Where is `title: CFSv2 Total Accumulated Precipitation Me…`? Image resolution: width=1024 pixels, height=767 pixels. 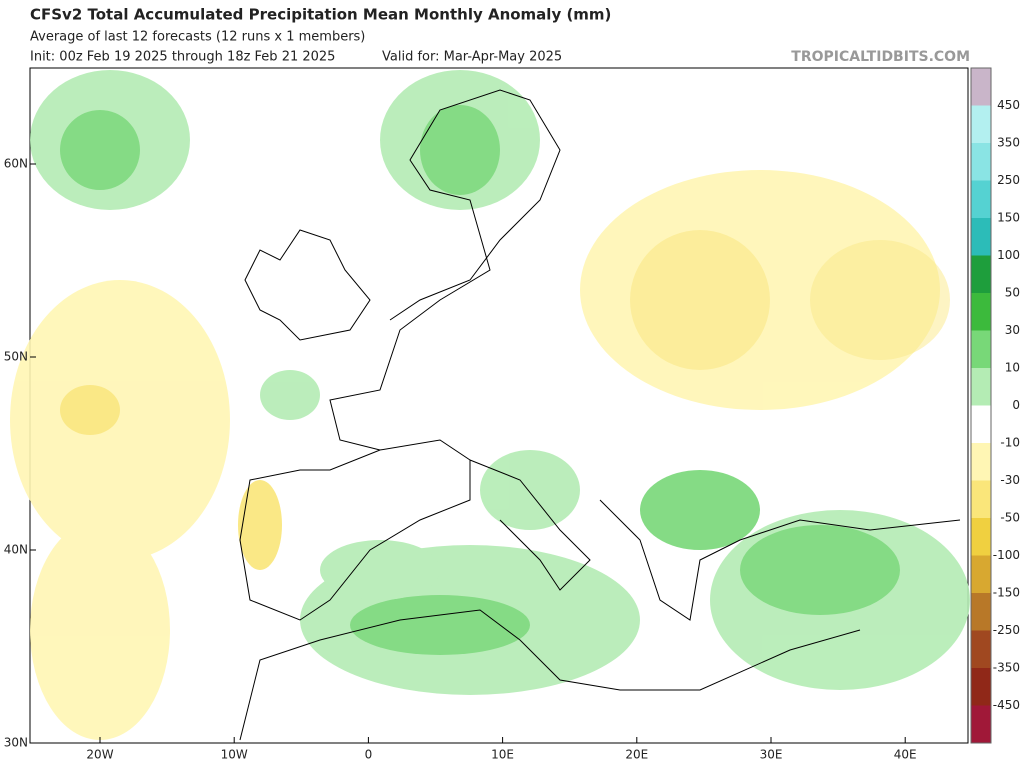 title: CFSv2 Total Accumulated Precipitation Me… is located at coordinates (320, 15).